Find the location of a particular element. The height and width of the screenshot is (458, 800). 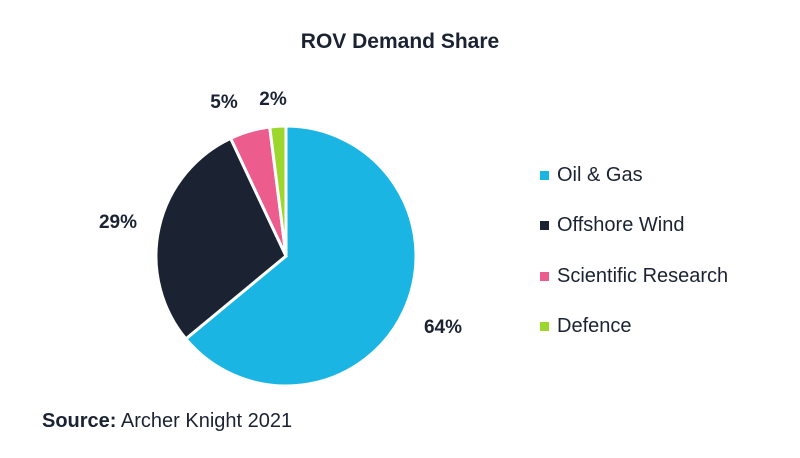

legend-item-defence: Defence is located at coordinates (634, 327).